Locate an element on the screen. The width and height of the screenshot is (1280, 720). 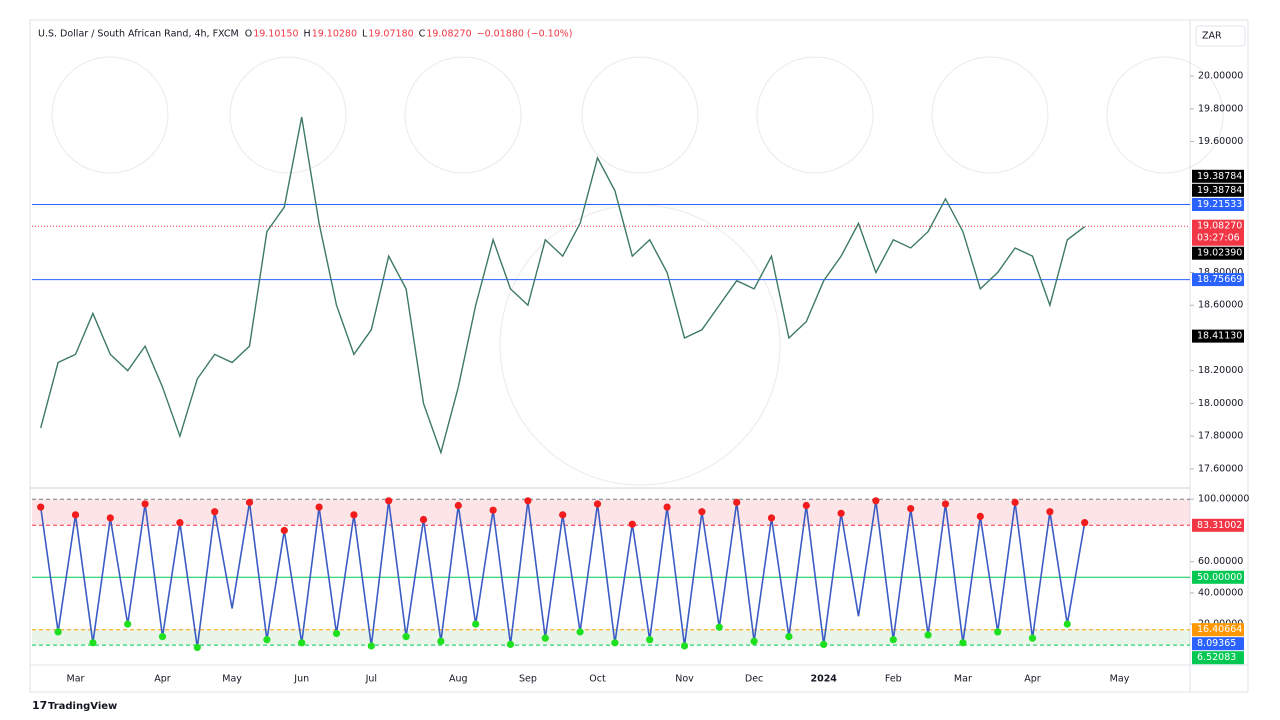
y-tick-label: 18.00000 is located at coordinates (1220, 403).